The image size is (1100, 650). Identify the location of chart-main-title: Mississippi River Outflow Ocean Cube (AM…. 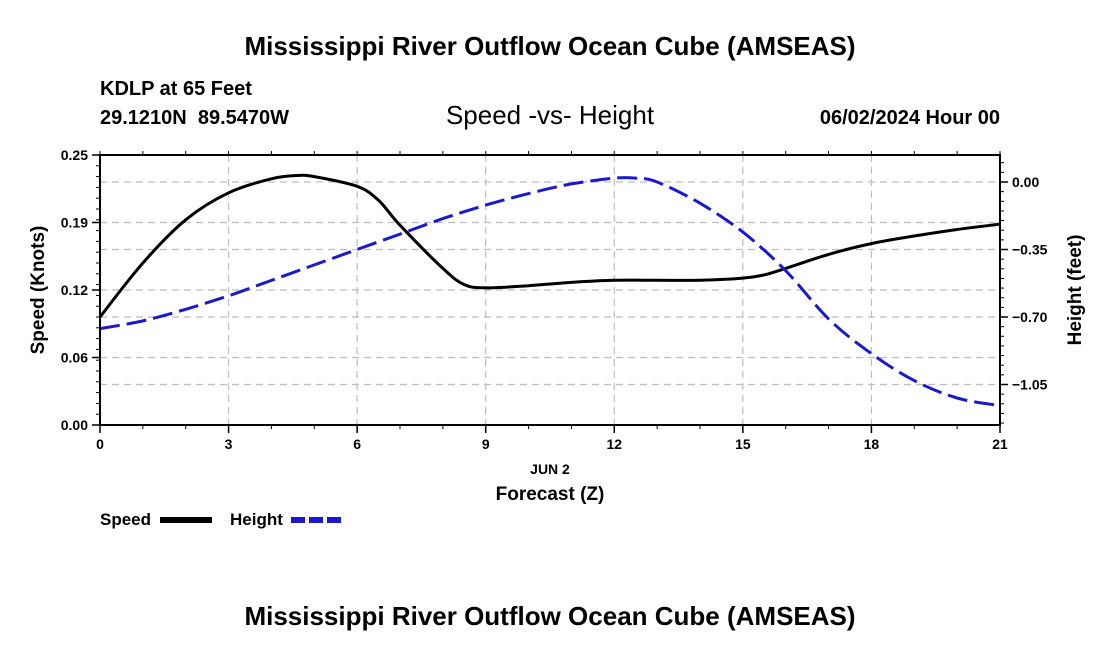
(549, 46).